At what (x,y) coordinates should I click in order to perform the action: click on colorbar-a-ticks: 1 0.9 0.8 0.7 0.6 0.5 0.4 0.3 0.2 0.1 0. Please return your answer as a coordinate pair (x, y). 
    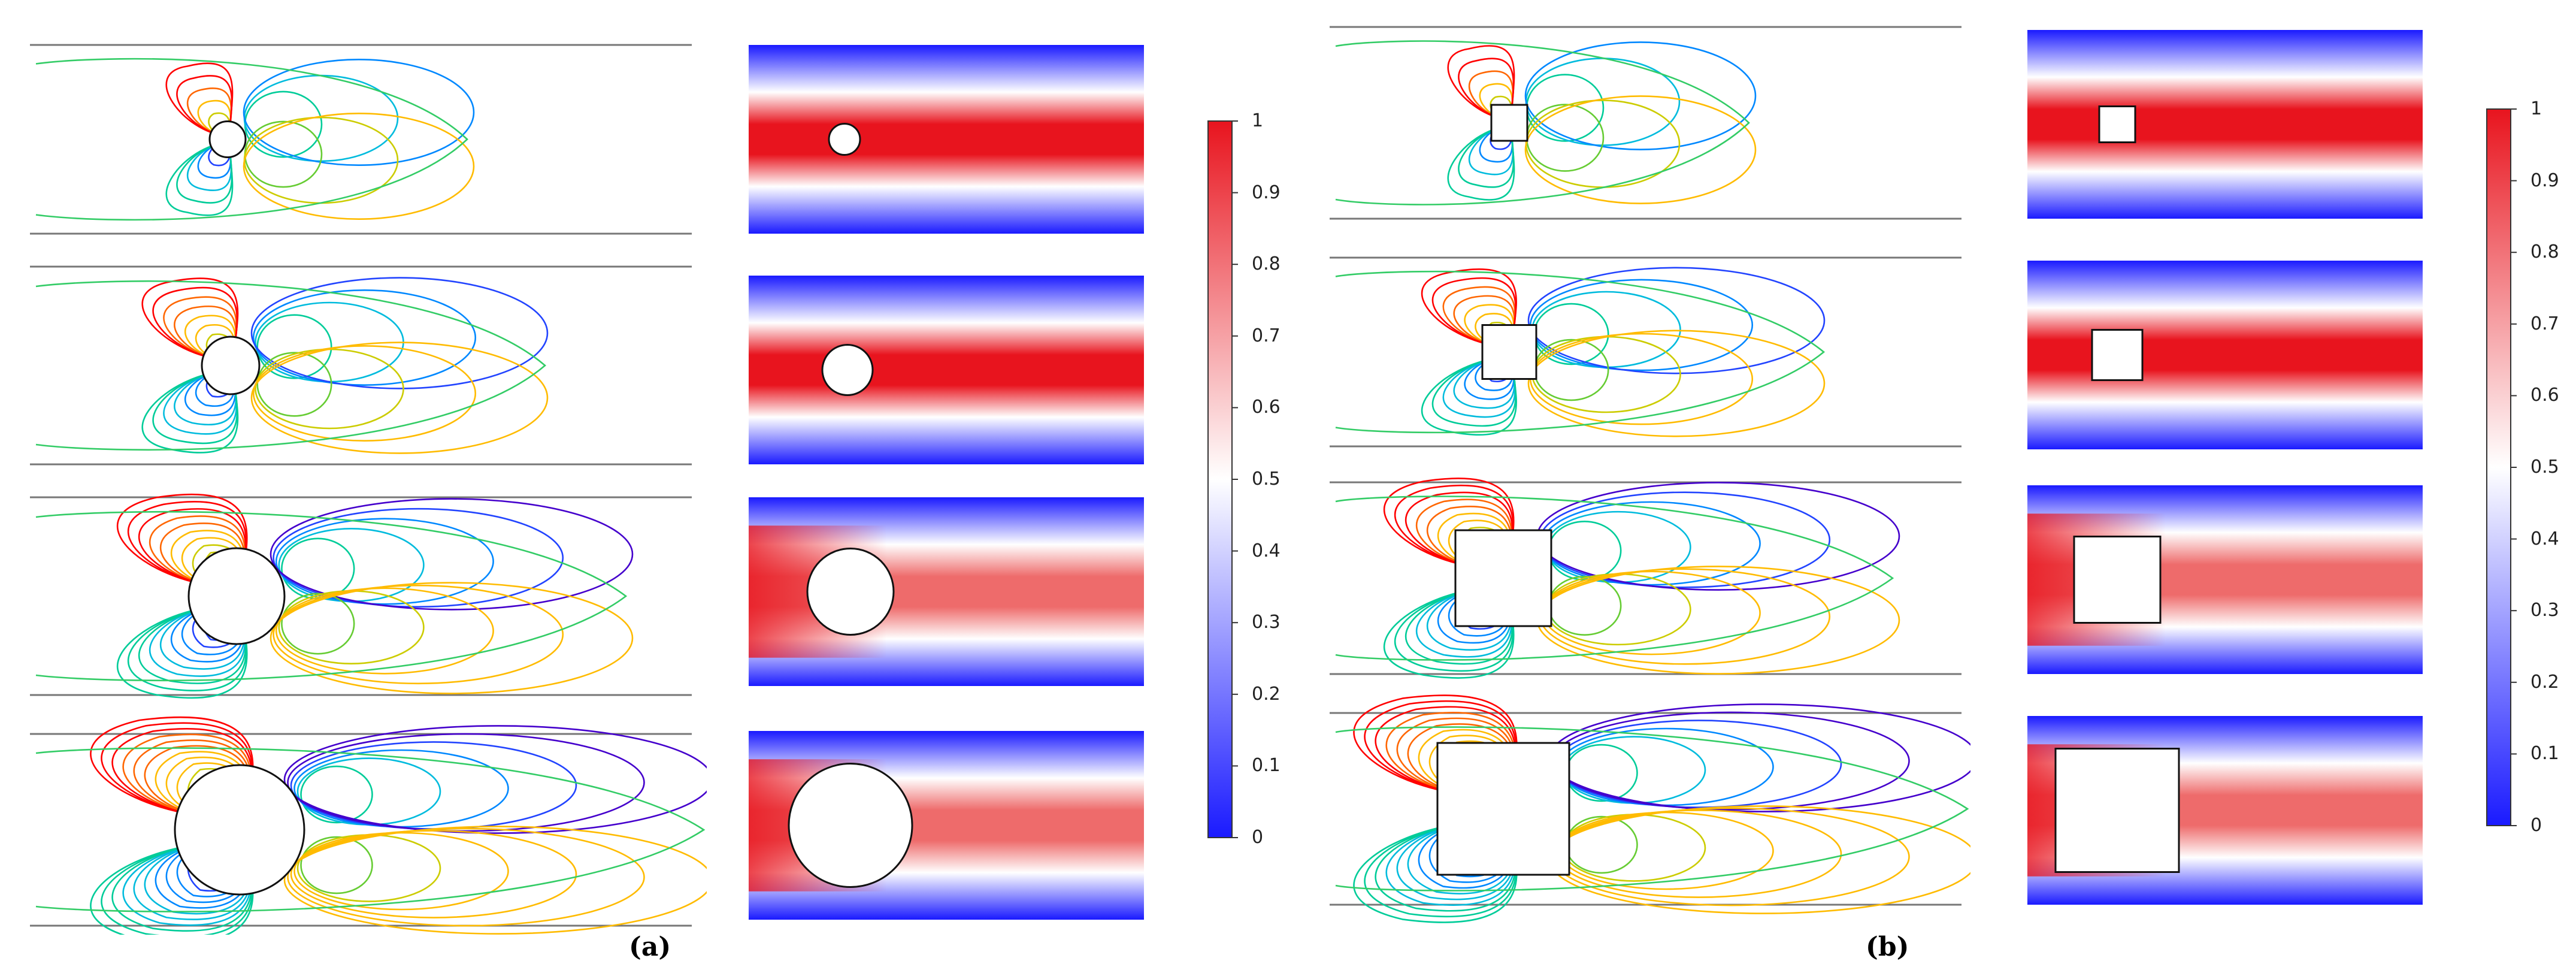
    Looking at the image, I should click on (1276, 479).